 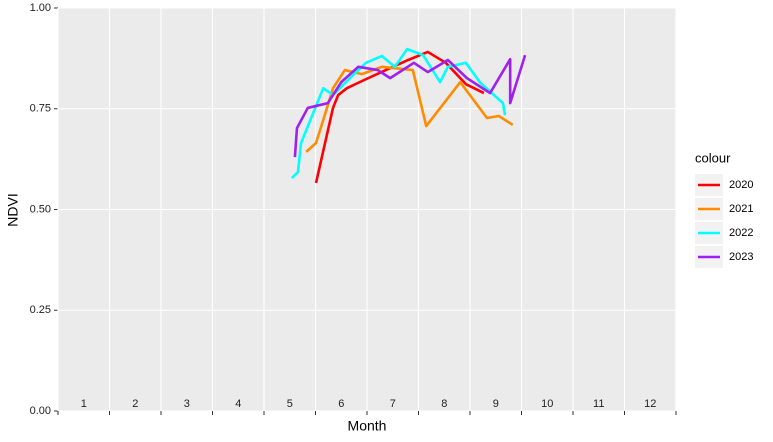 What do you see at coordinates (496, 404) in the screenshot?
I see `month-label: 9` at bounding box center [496, 404].